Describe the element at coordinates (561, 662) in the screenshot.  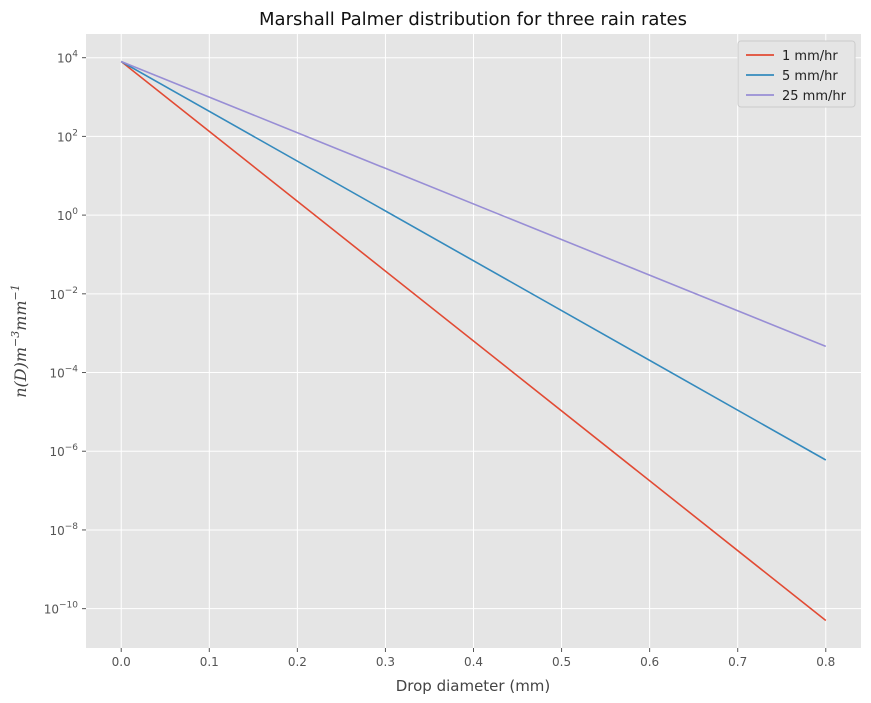
I see `x-tick-label: 0.5` at that location.